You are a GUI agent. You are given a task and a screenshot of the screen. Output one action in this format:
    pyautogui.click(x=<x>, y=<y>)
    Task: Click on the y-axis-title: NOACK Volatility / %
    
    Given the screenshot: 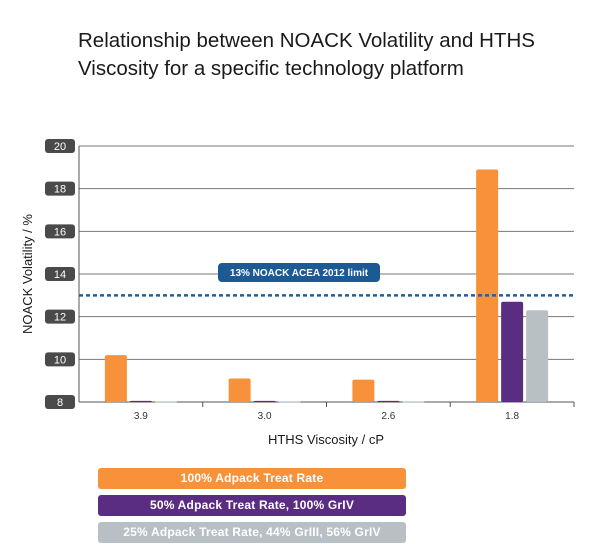 What is the action you would take?
    pyautogui.click(x=27, y=274)
    